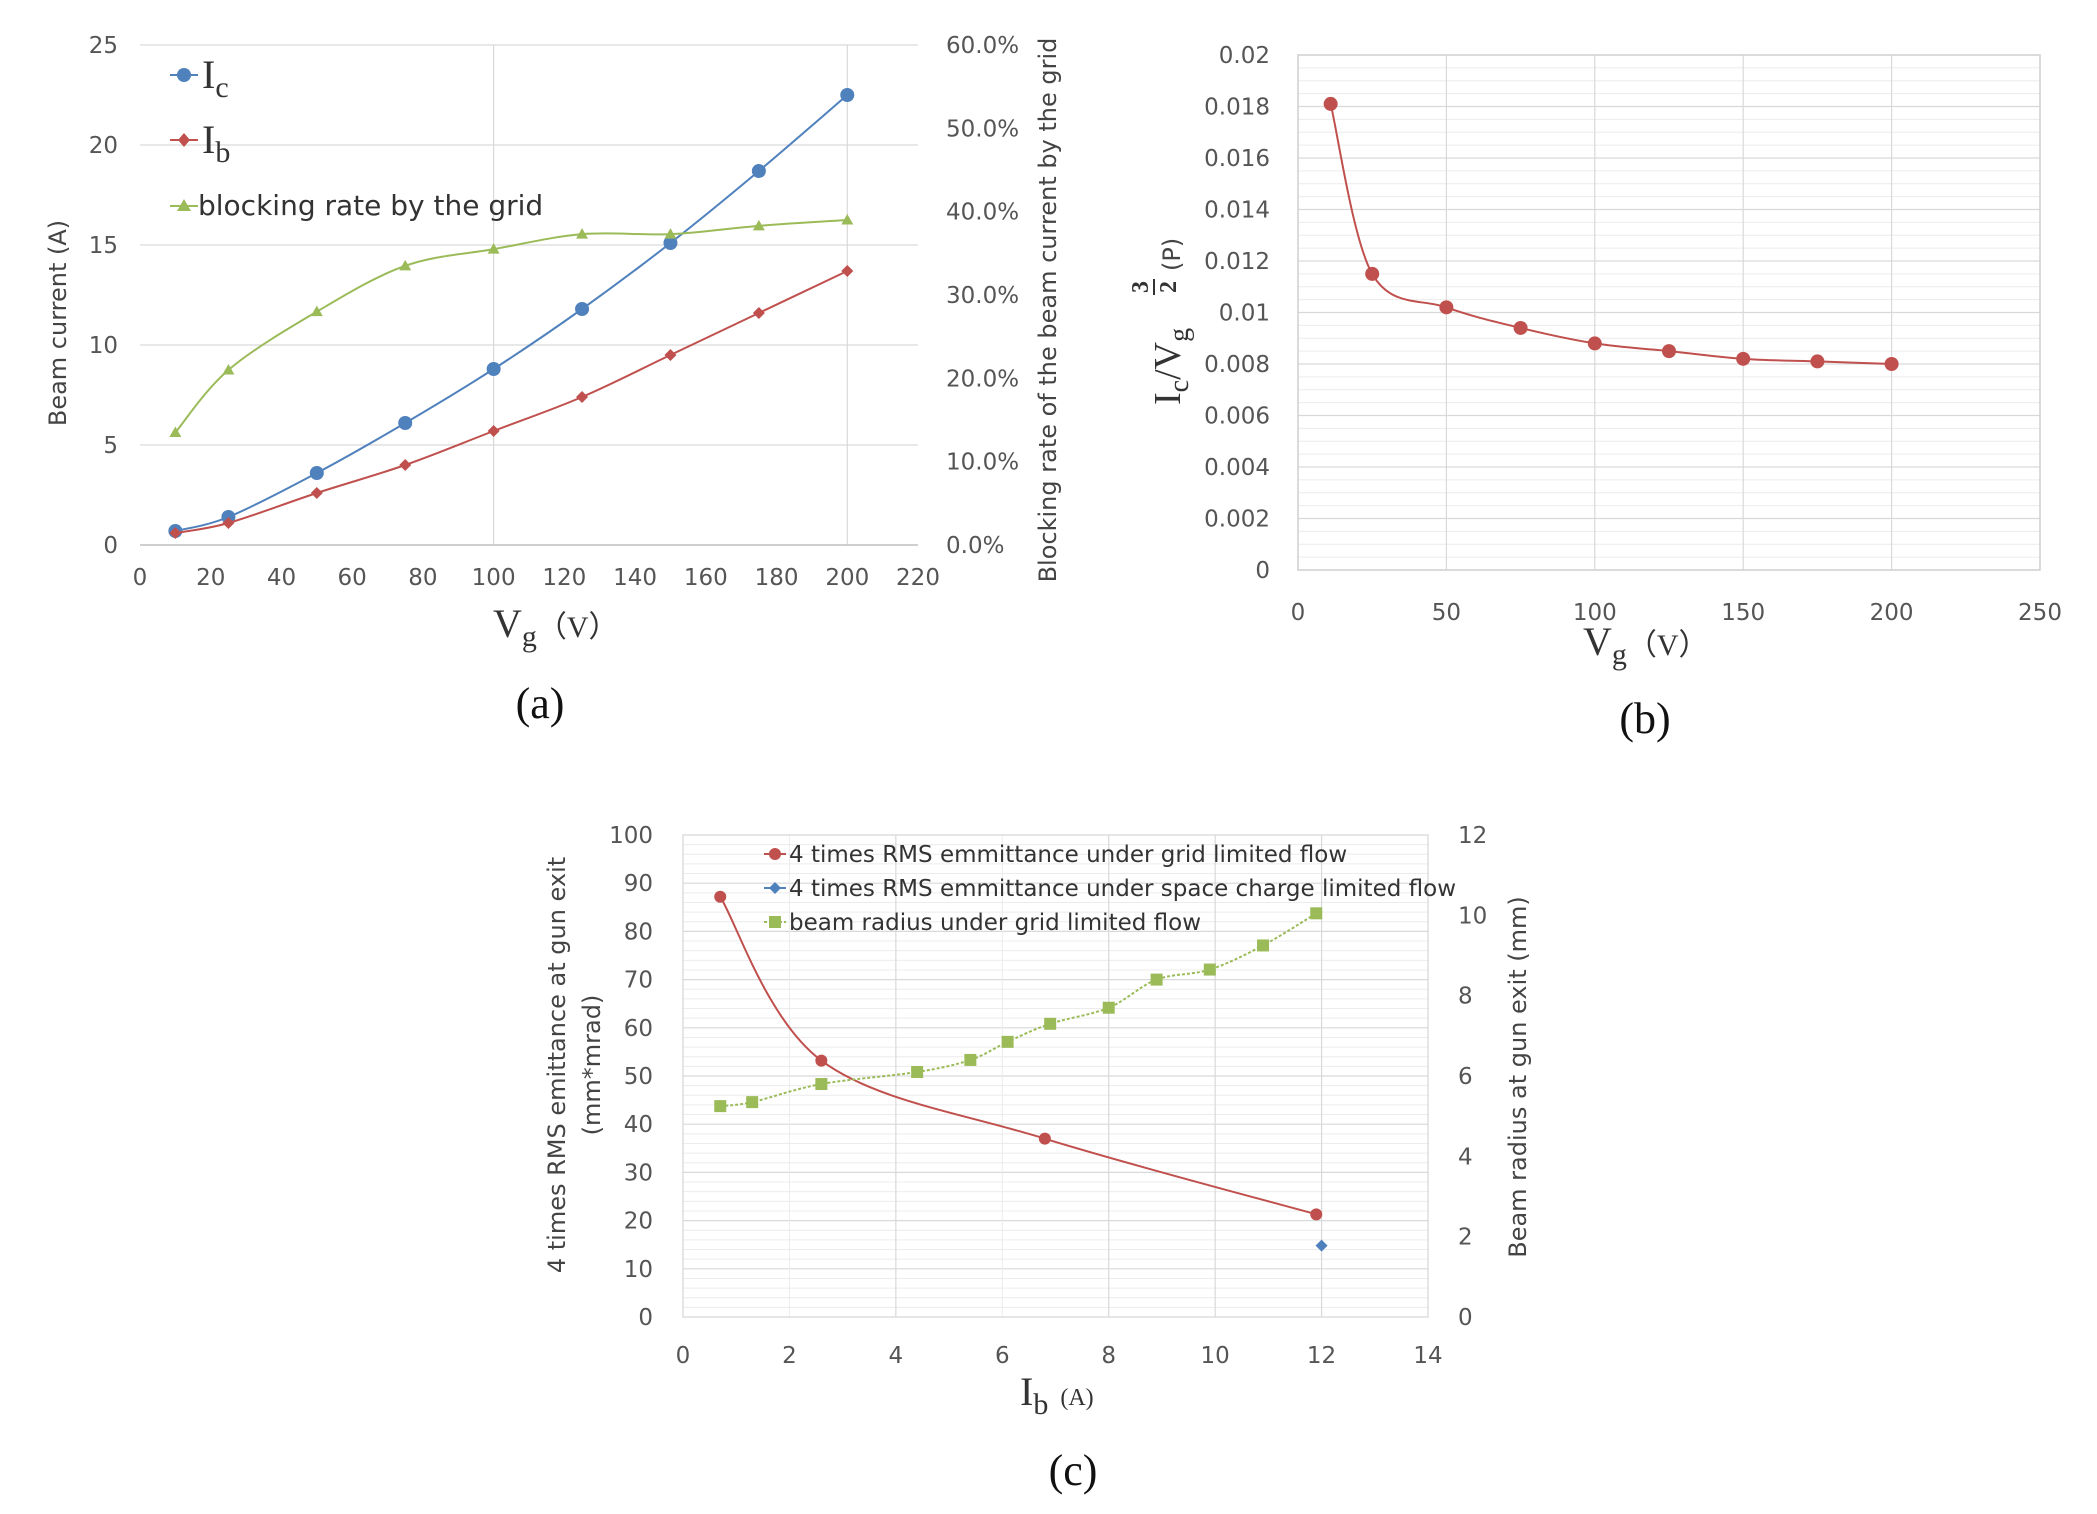  Describe the element at coordinates (1057, 1395) in the screenshot. I see `c-x-axis-title: Ib (A)` at that location.